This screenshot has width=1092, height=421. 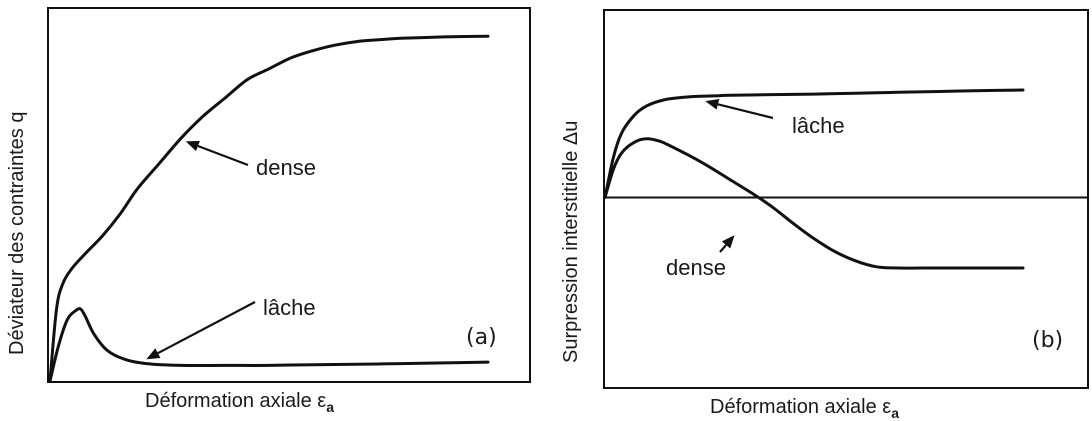 I want to click on chart-a-xlabel: Déformation axiale εa, so click(x=239, y=402).